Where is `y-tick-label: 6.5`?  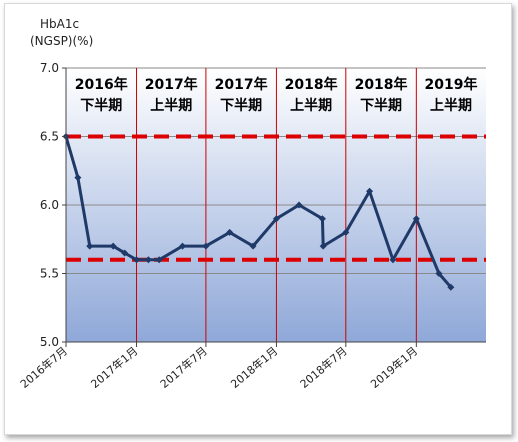
y-tick-label: 6.5 is located at coordinates (49, 137).